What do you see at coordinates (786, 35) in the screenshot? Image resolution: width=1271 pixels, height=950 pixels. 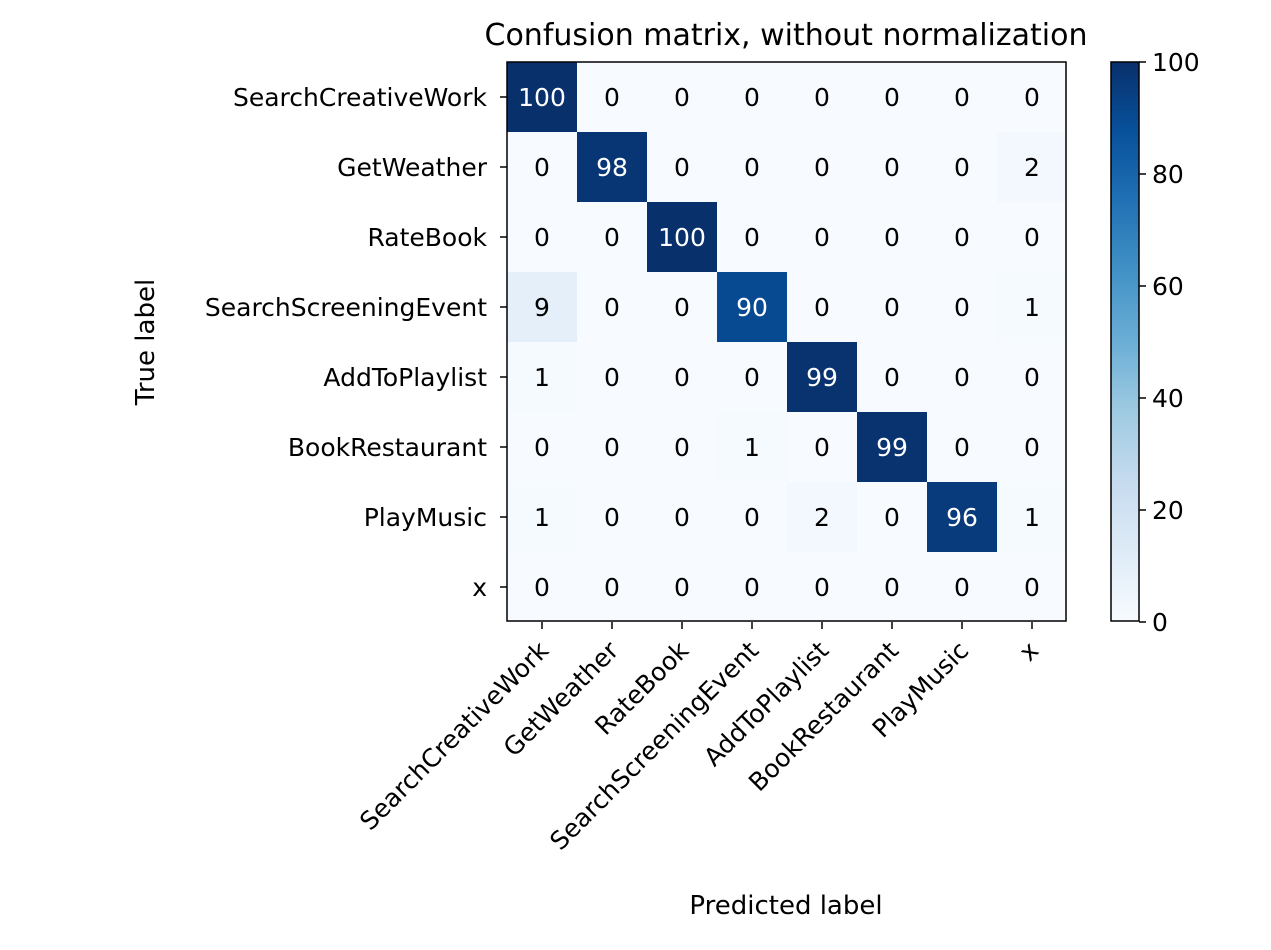 I see `chart-title: Confusion matrix, without normalization` at bounding box center [786, 35].